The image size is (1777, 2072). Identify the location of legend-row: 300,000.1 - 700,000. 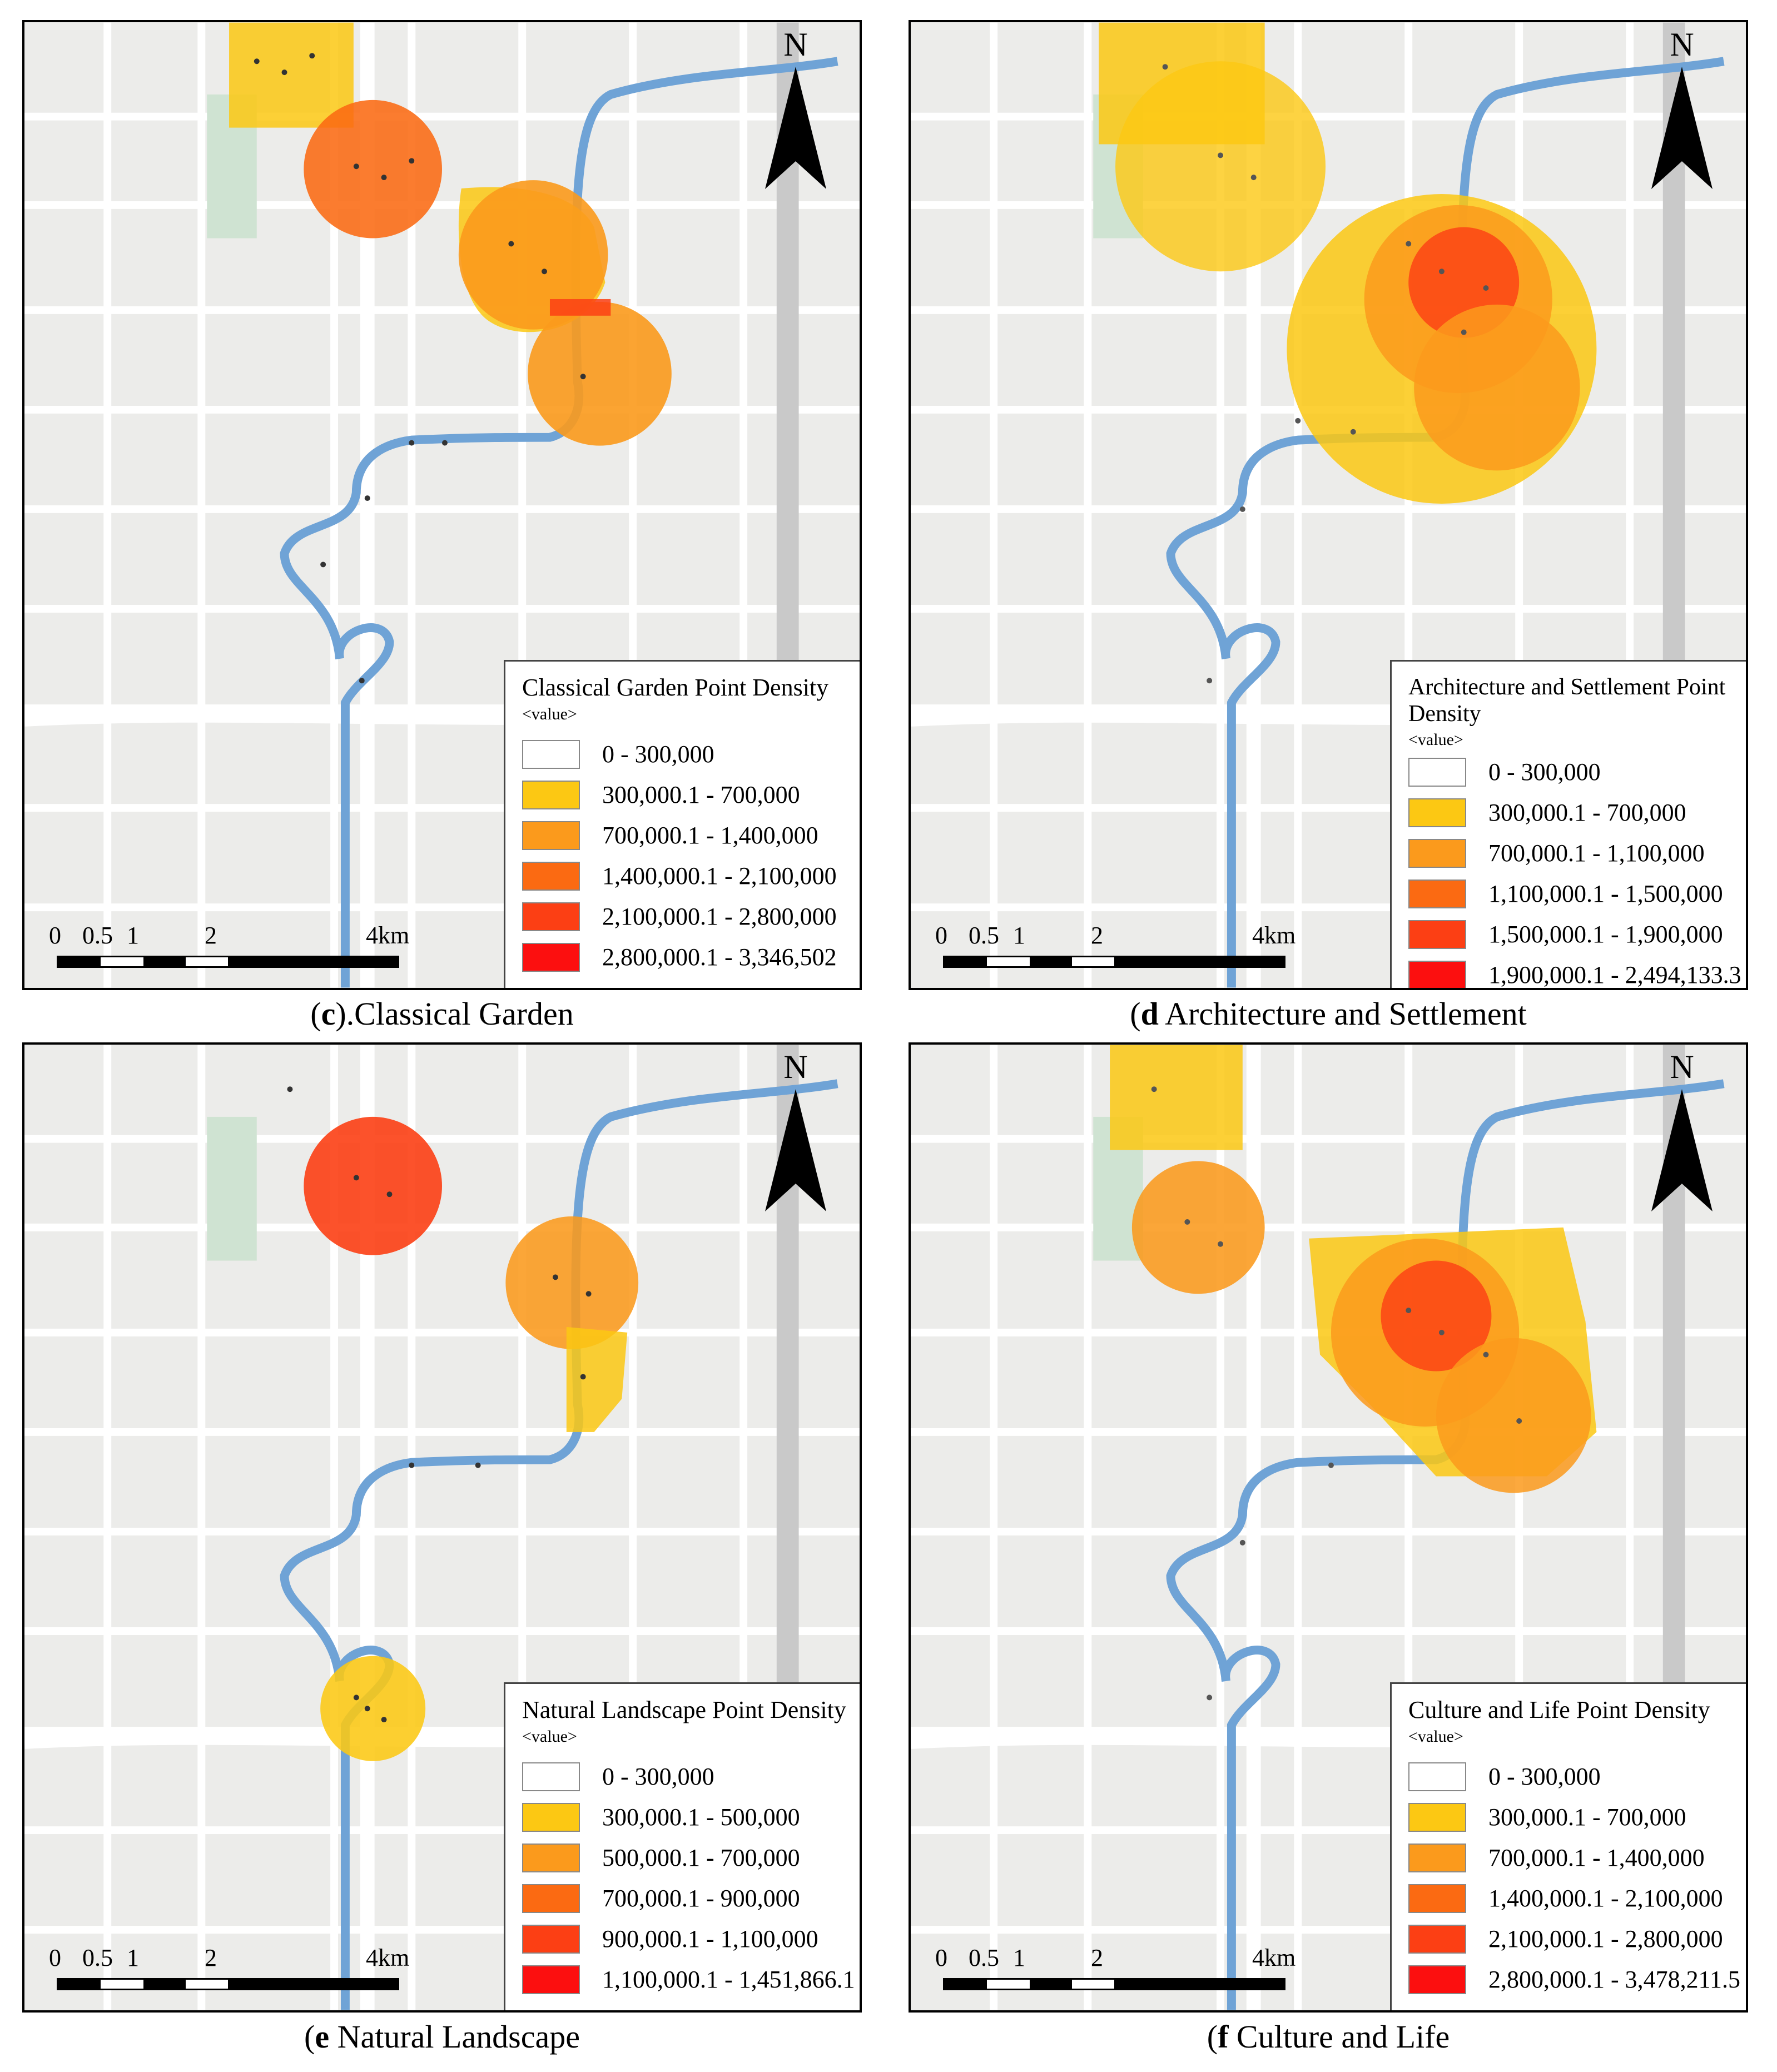
(685, 795).